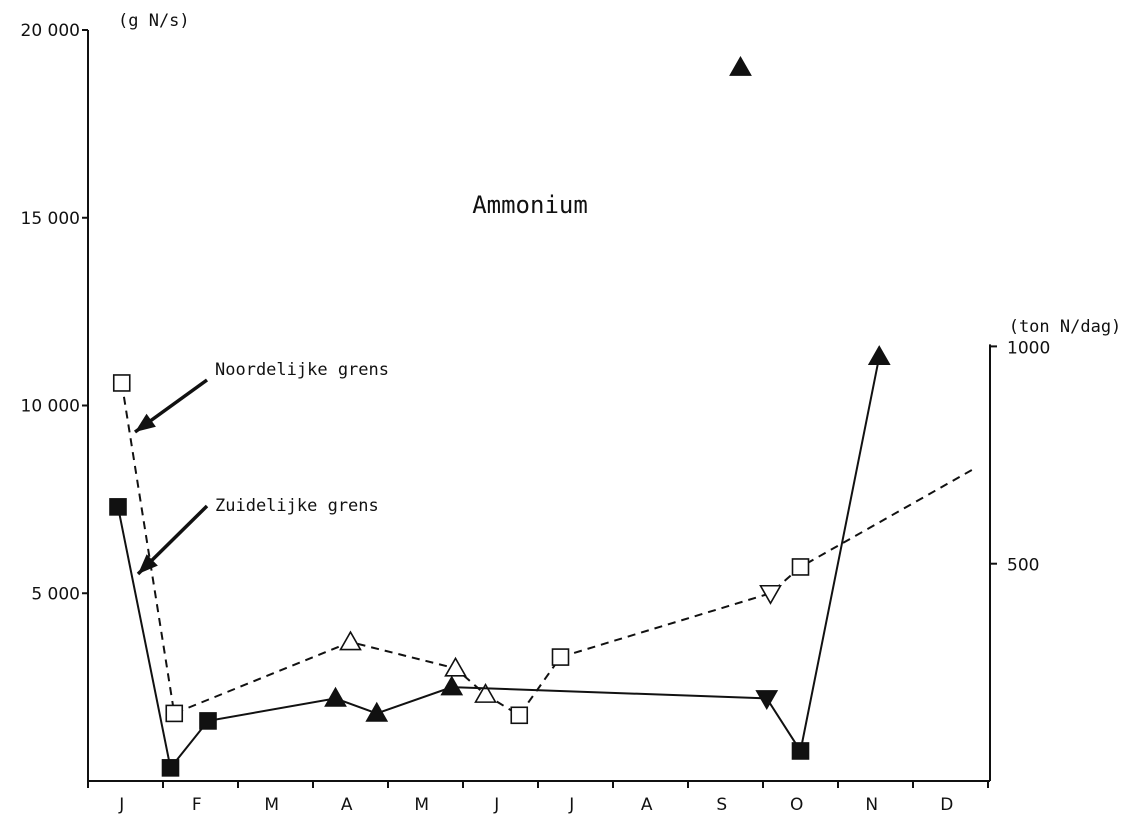 The image size is (1147, 818). Describe the element at coordinates (946, 805) in the screenshot. I see `x-tick-label: D` at that location.